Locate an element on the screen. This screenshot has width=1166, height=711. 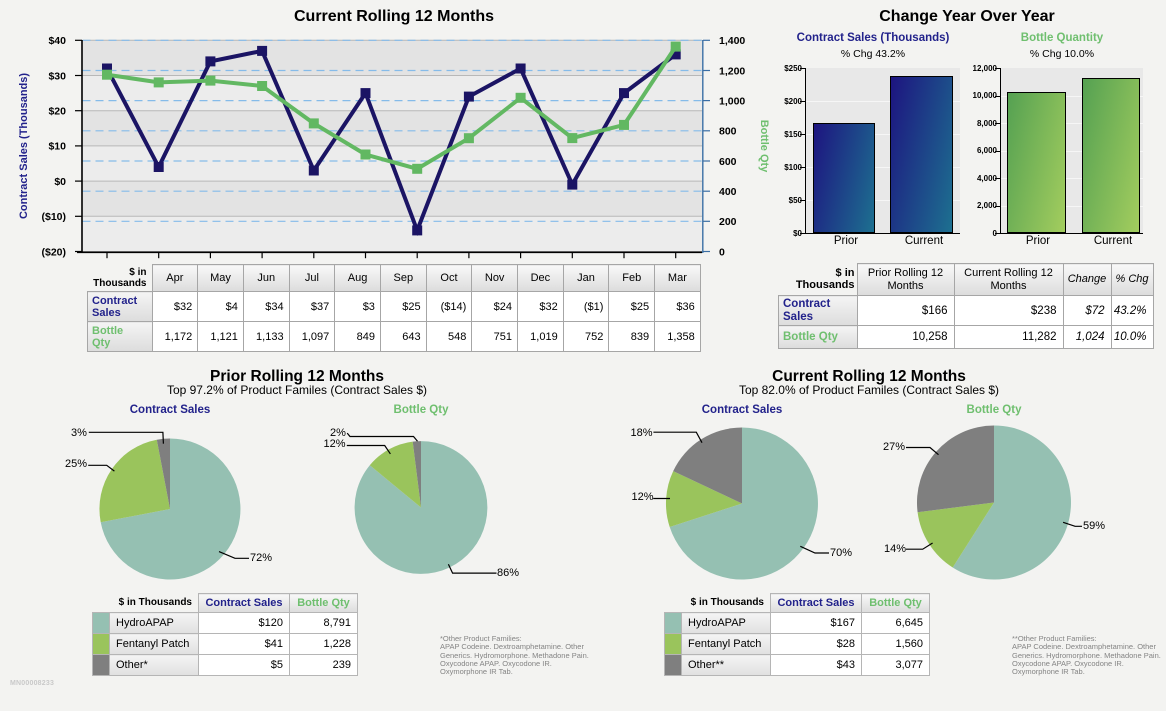
svg-text: 600 is located at coordinates (728, 162).